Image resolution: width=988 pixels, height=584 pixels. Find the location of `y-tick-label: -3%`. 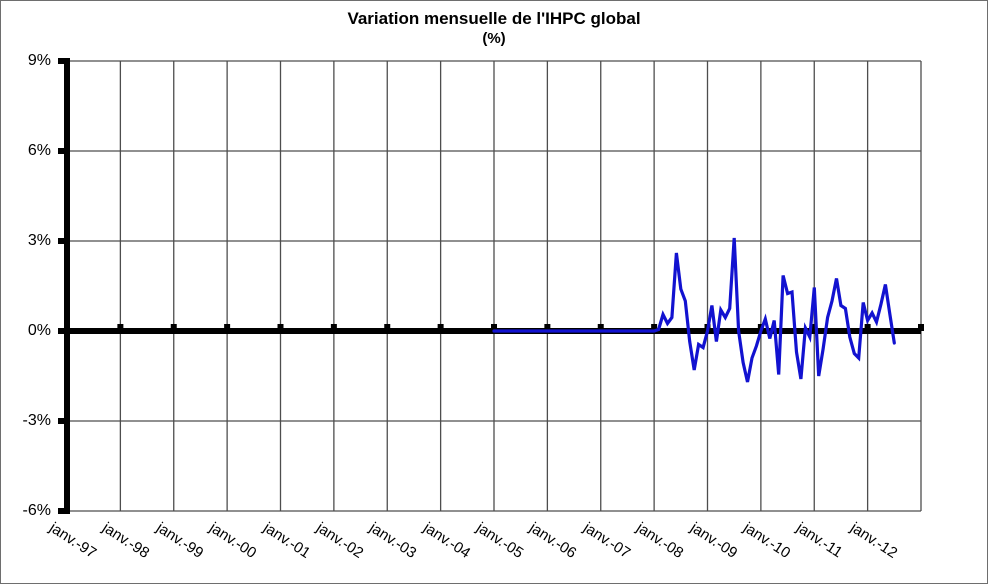

y-tick-label: -3% is located at coordinates (36, 420).